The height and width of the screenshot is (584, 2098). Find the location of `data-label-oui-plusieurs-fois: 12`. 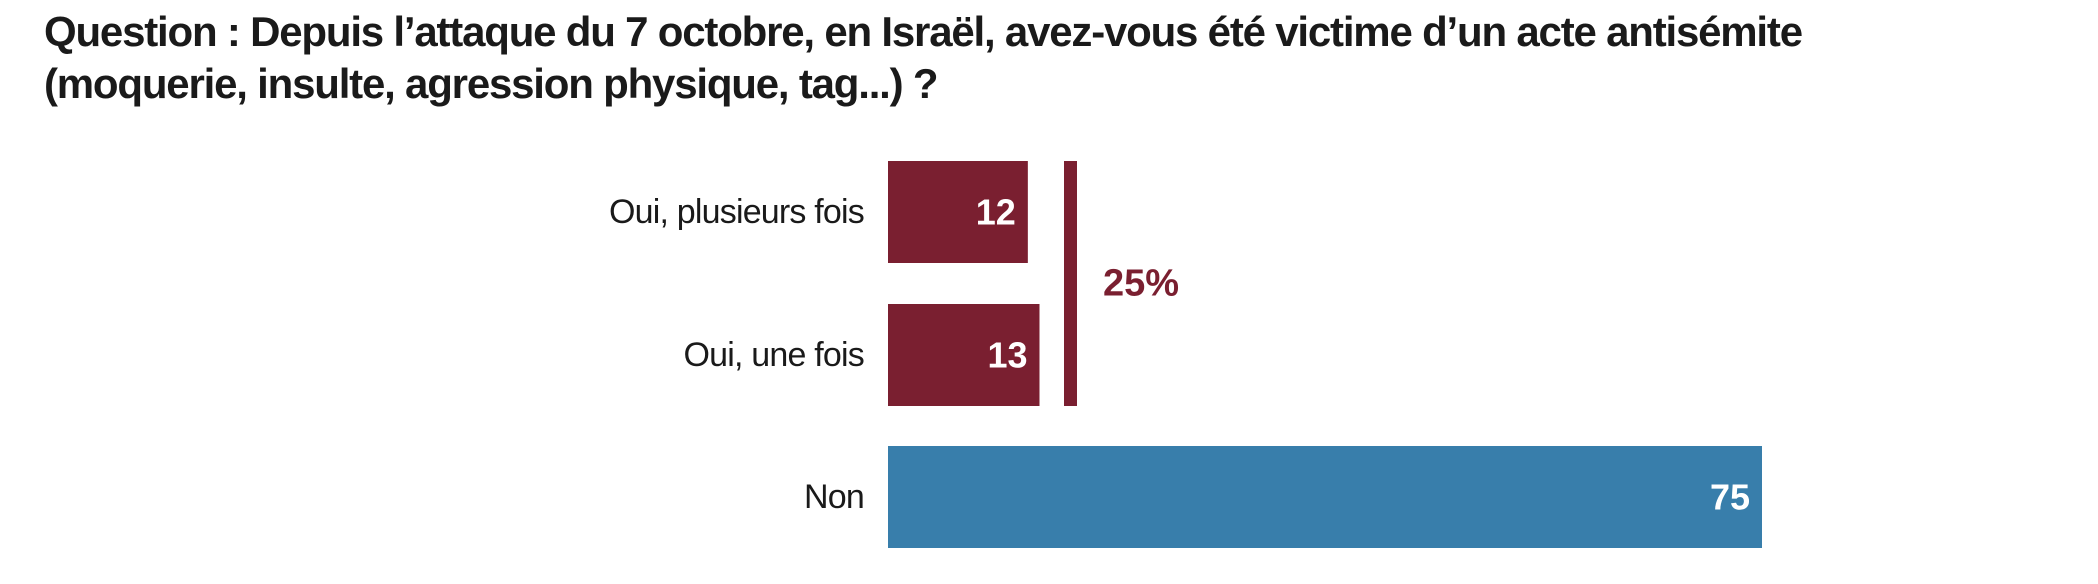

data-label-oui-plusieurs-fois: 12 is located at coordinates (996, 212).